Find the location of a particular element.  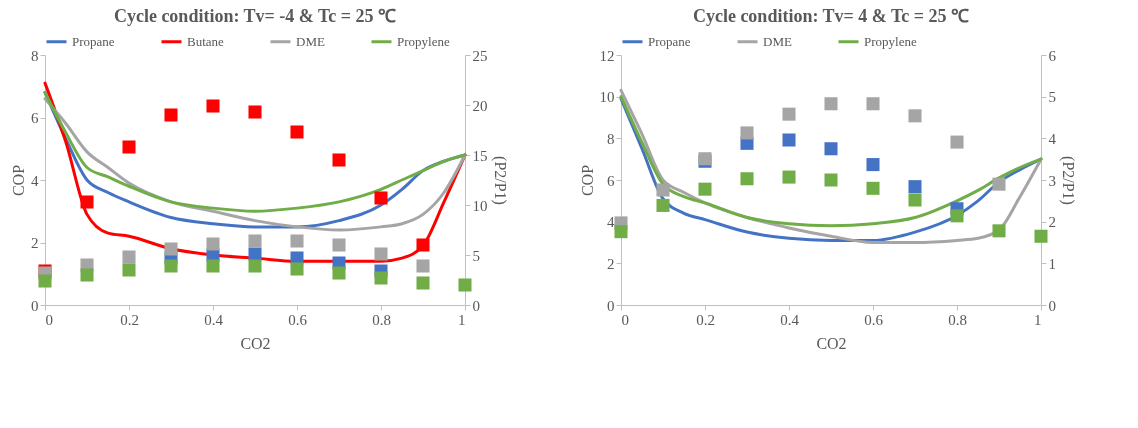

legend-label: Butane is located at coordinates (206, 41).